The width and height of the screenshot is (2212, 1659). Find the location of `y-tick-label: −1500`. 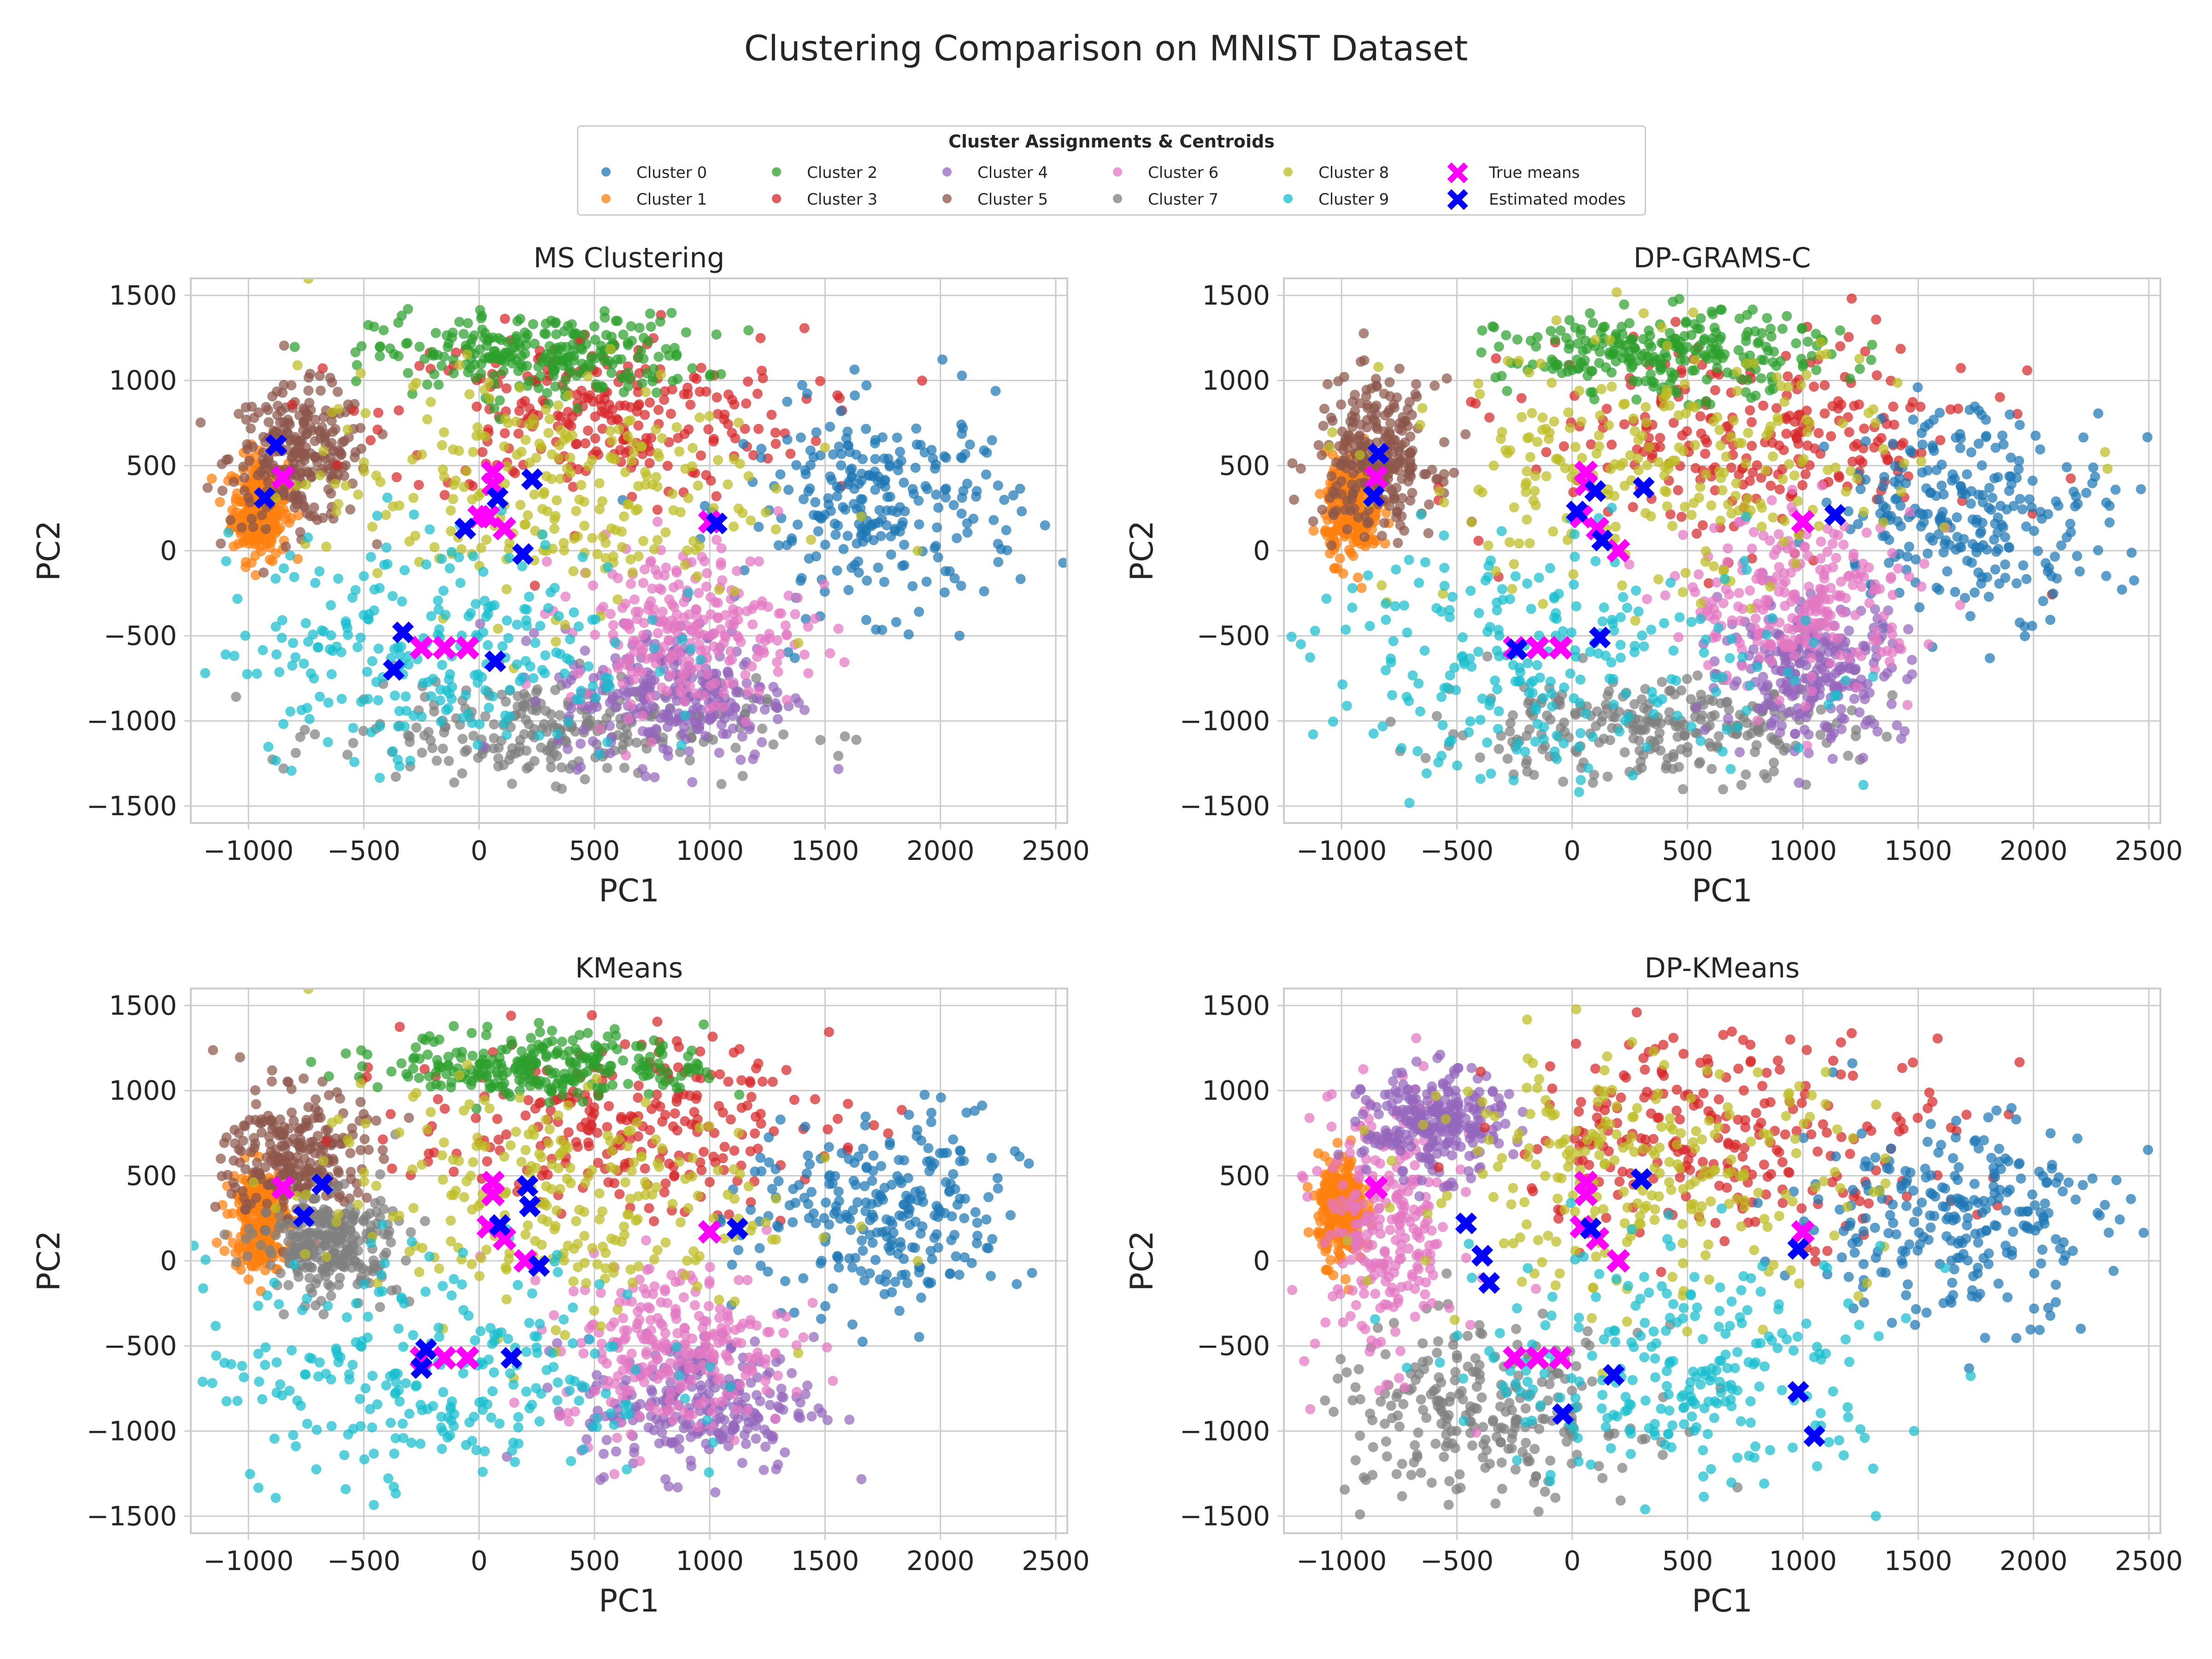

y-tick-label: −1500 is located at coordinates (132, 806).